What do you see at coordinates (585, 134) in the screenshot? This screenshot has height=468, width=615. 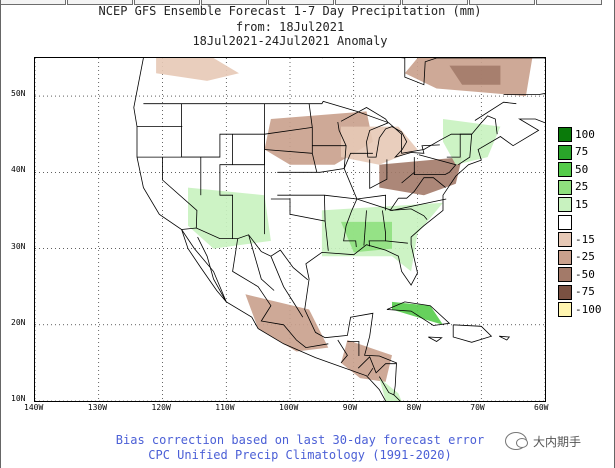 I see `legend-label-0: 100` at bounding box center [585, 134].